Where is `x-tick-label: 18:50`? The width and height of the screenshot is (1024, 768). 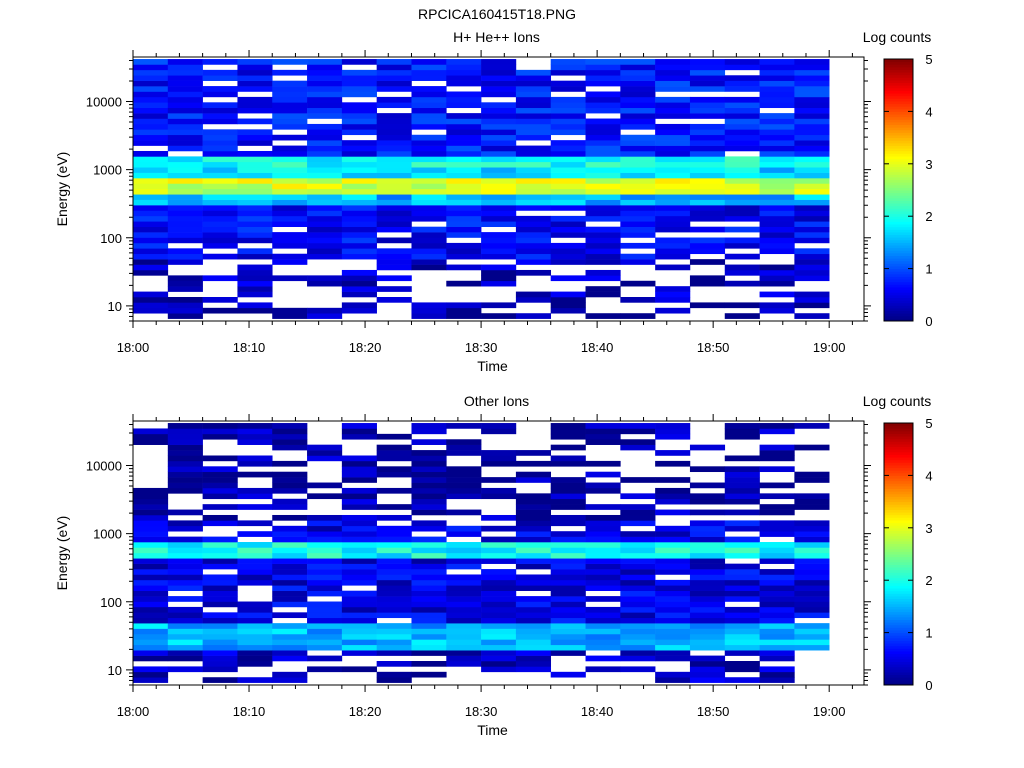 x-tick-label: 18:50 is located at coordinates (713, 711).